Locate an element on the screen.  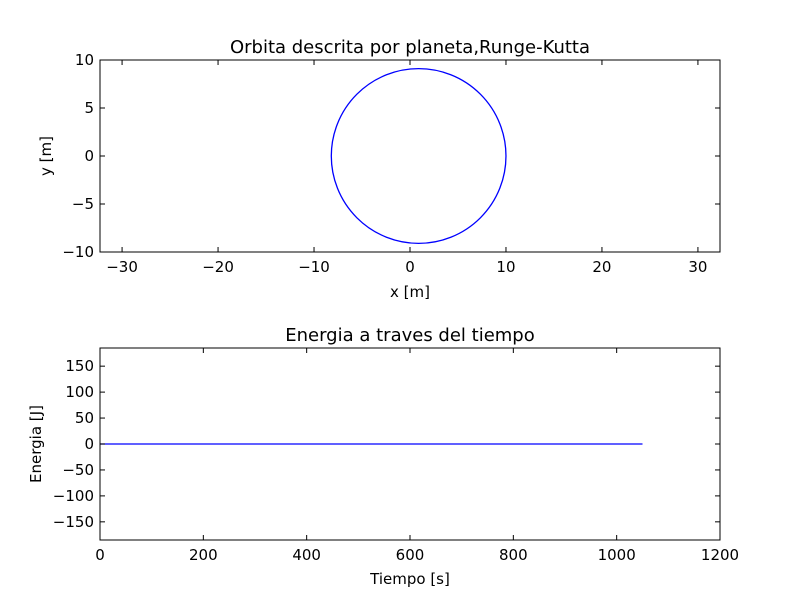
energy-x-tick-label: 0 is located at coordinates (100, 555).